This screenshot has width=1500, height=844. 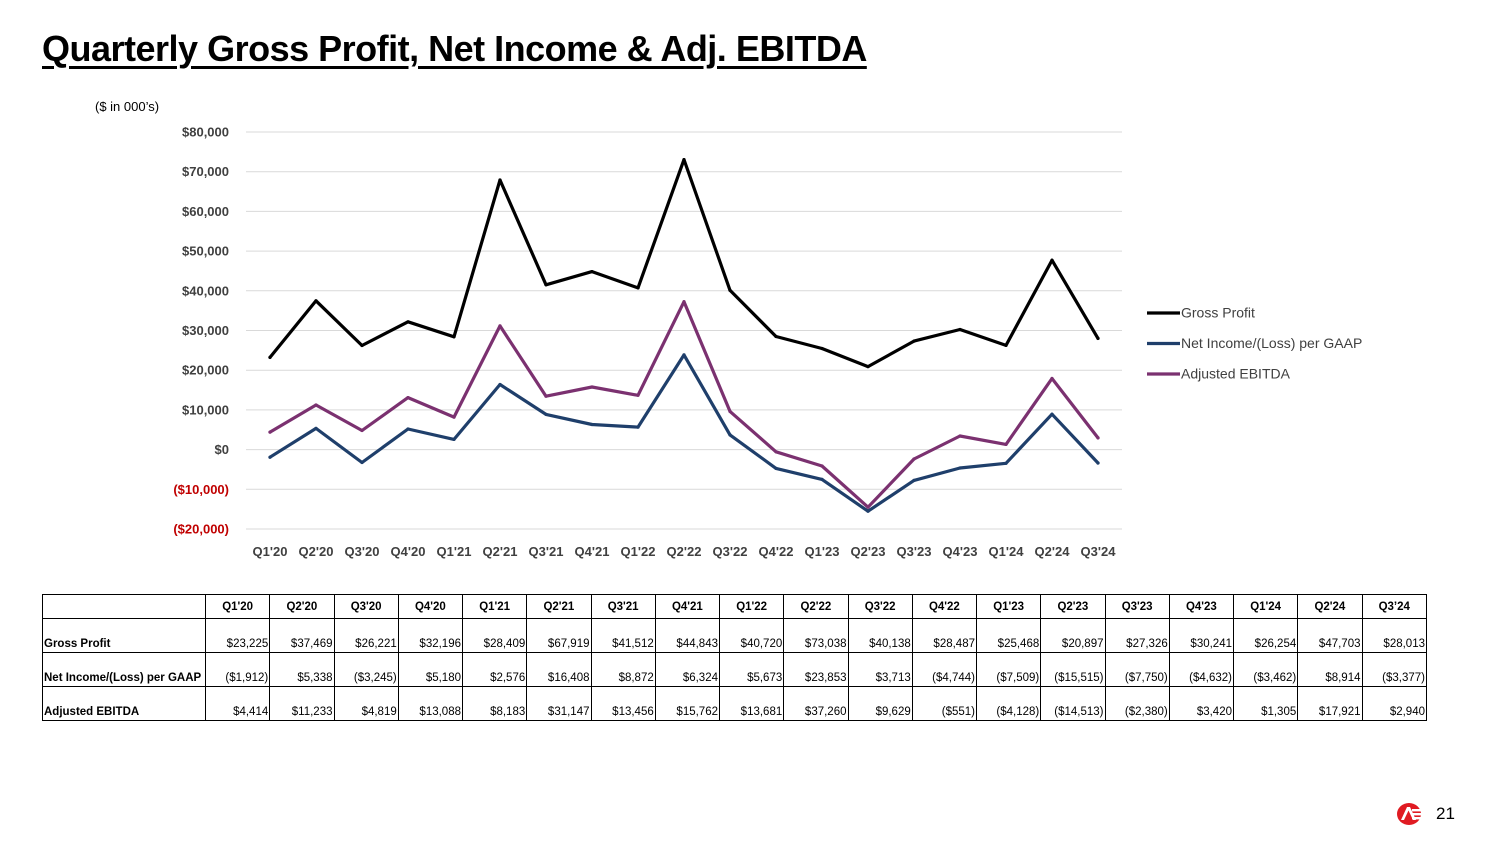 I want to click on table-cell: ($4,128), so click(x=1008, y=703).